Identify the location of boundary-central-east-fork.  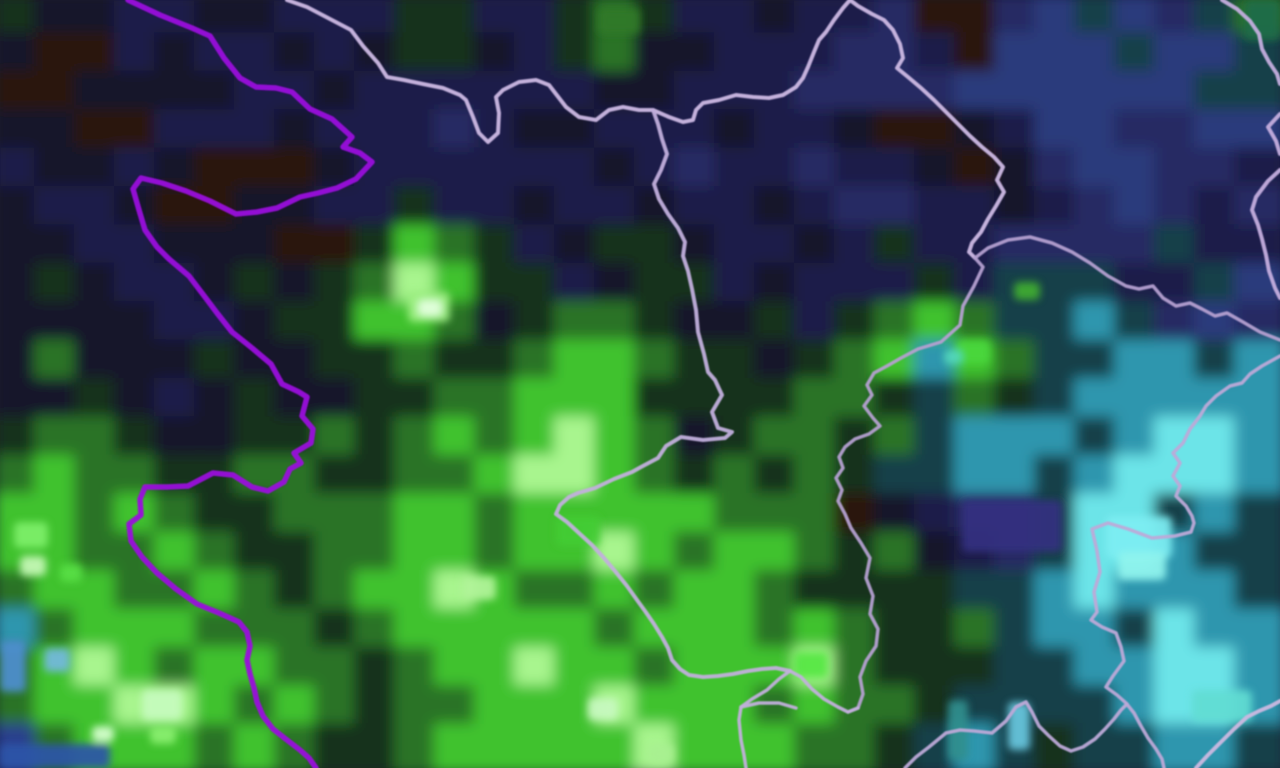
(824, 691).